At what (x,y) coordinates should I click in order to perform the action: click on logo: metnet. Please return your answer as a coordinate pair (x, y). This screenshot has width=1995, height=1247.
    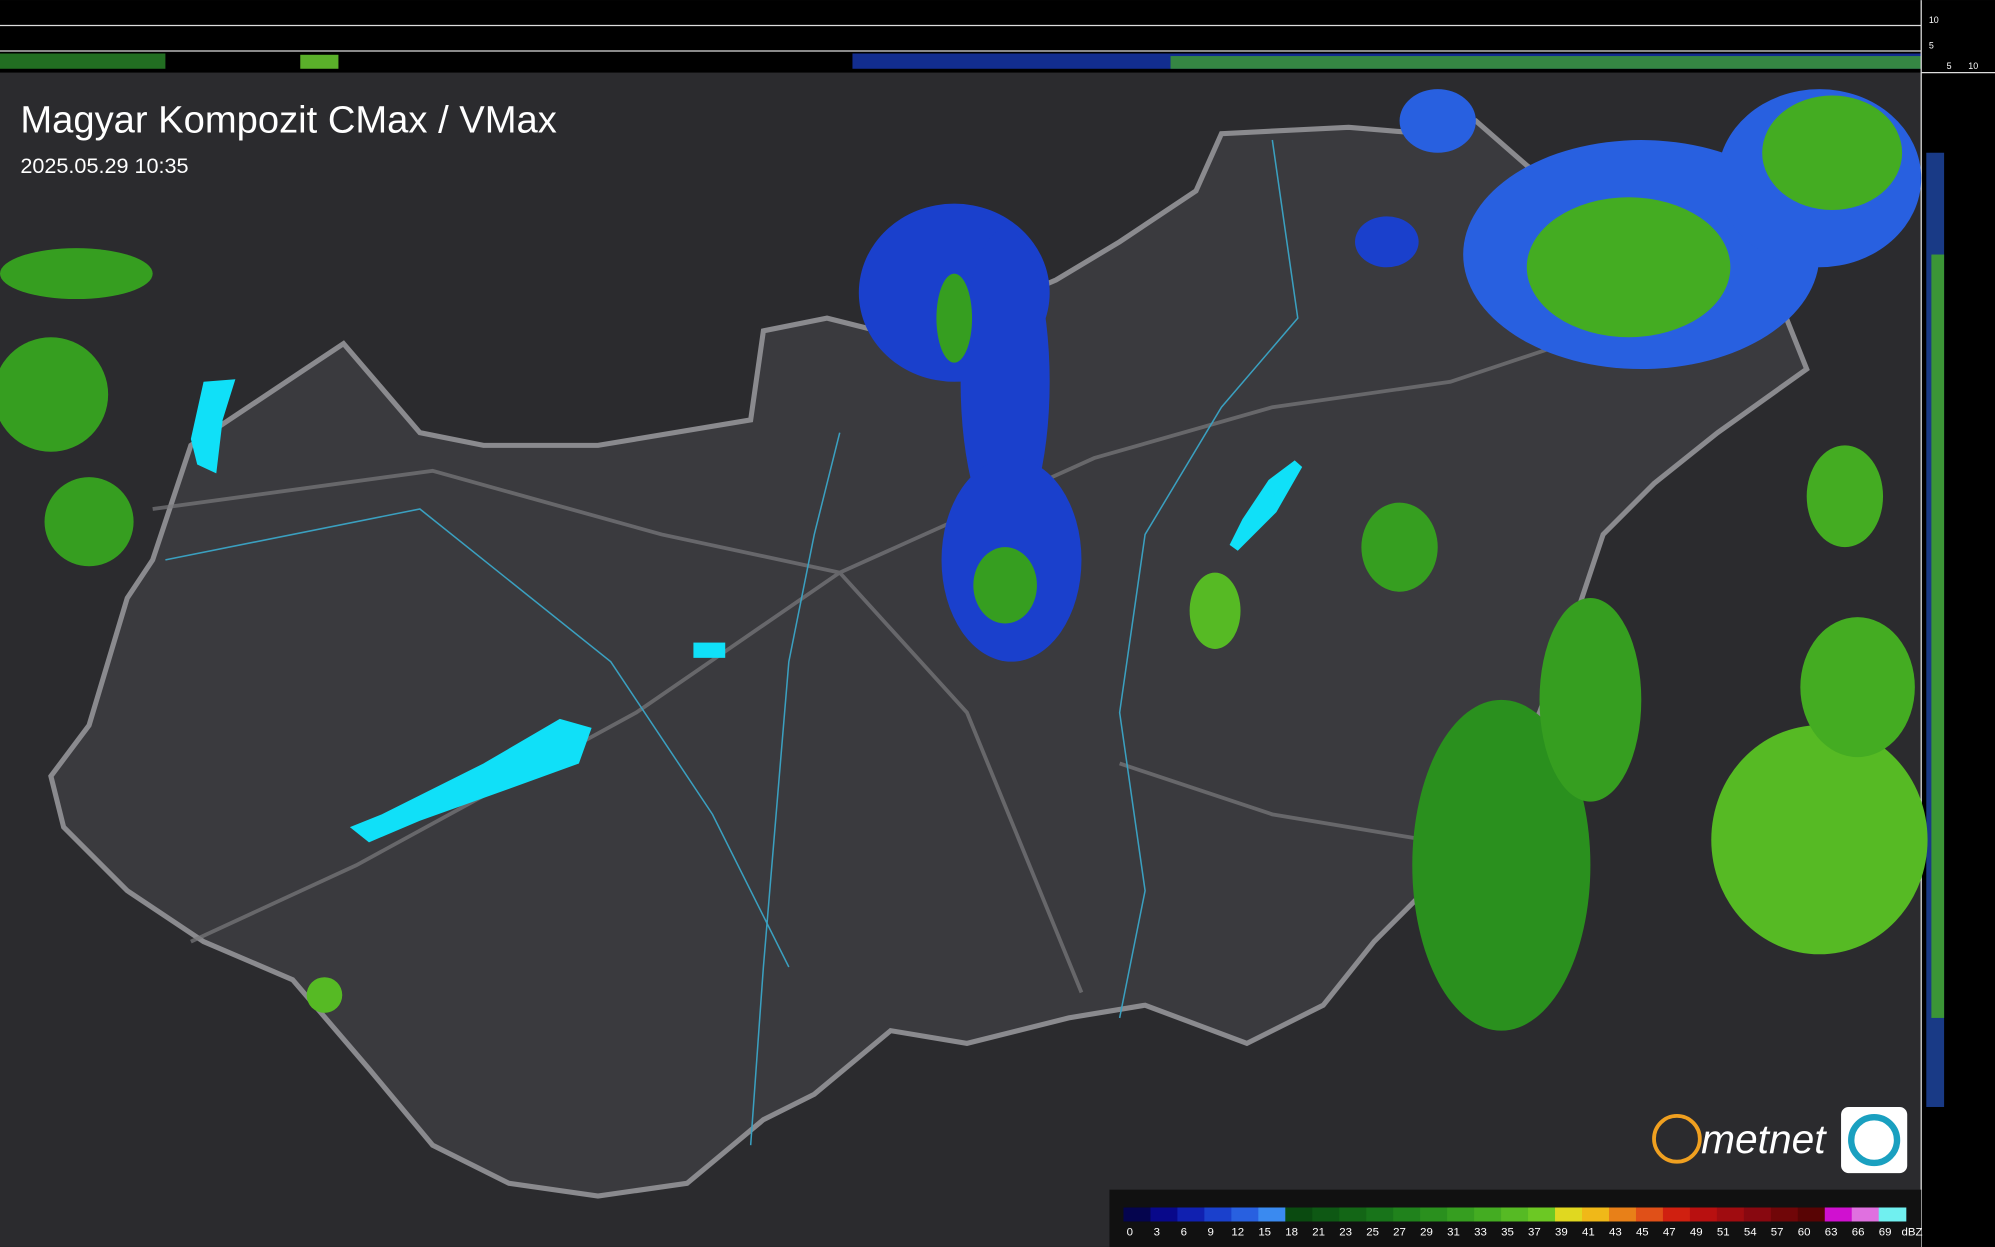
    Looking at the image, I should click on (1780, 1140).